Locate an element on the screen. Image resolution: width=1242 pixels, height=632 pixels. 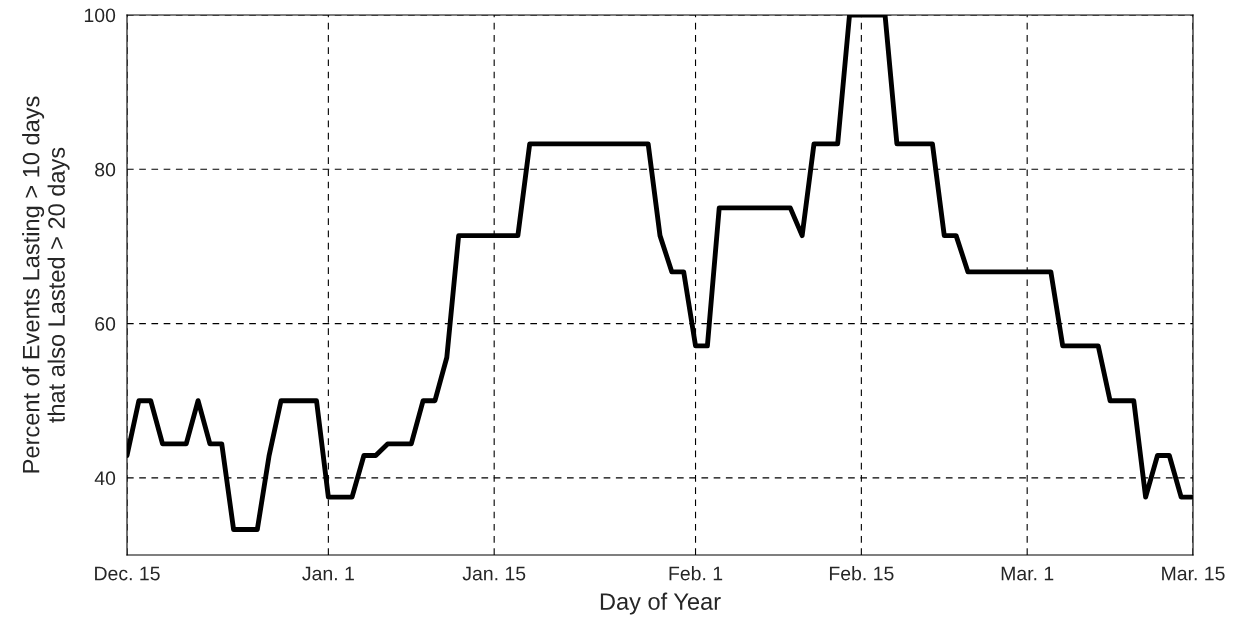
y-tick-label: 40 is located at coordinates (105, 478).